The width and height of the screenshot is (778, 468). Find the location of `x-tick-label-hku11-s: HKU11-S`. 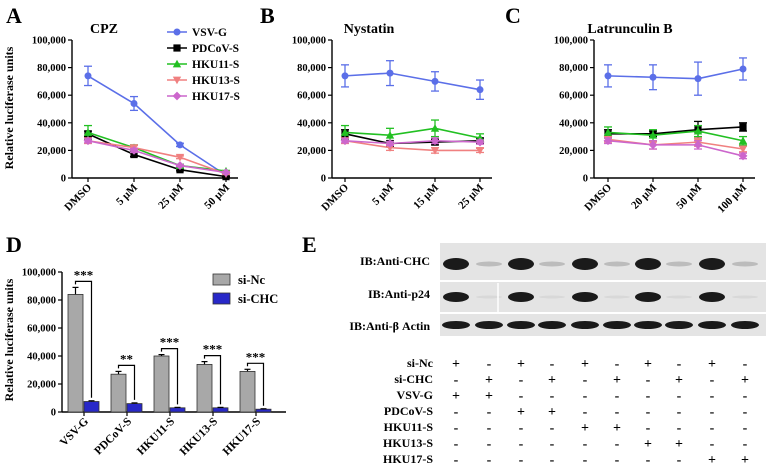

x-tick-label-hku11-s: HKU11-S is located at coordinates (156, 437).